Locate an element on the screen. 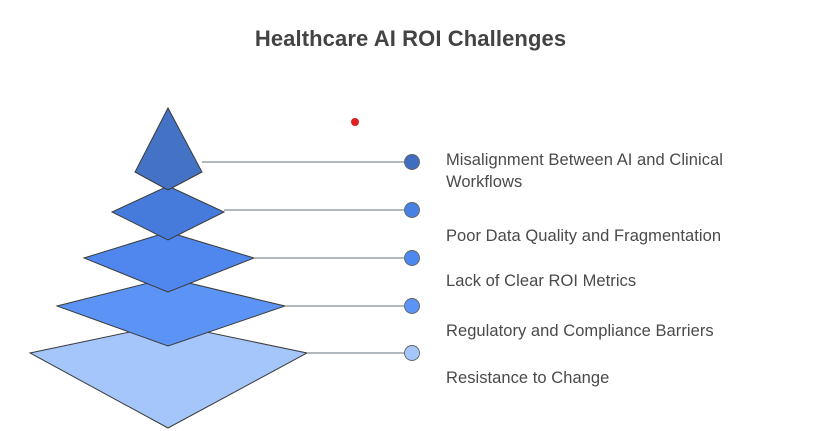 The image size is (821, 431). layer-label-4: Resistance to Change is located at coordinates (528, 378).